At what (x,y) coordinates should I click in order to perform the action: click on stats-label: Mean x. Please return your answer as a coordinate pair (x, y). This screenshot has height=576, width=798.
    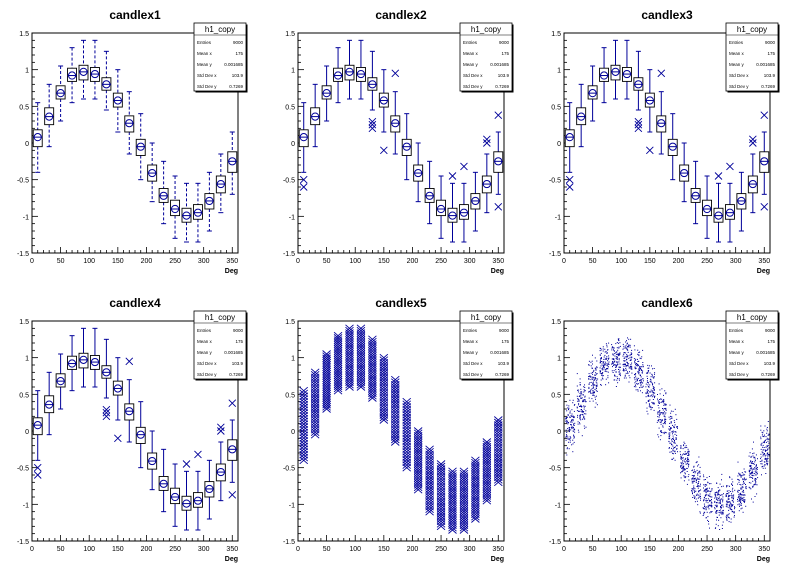
    Looking at the image, I should click on (205, 341).